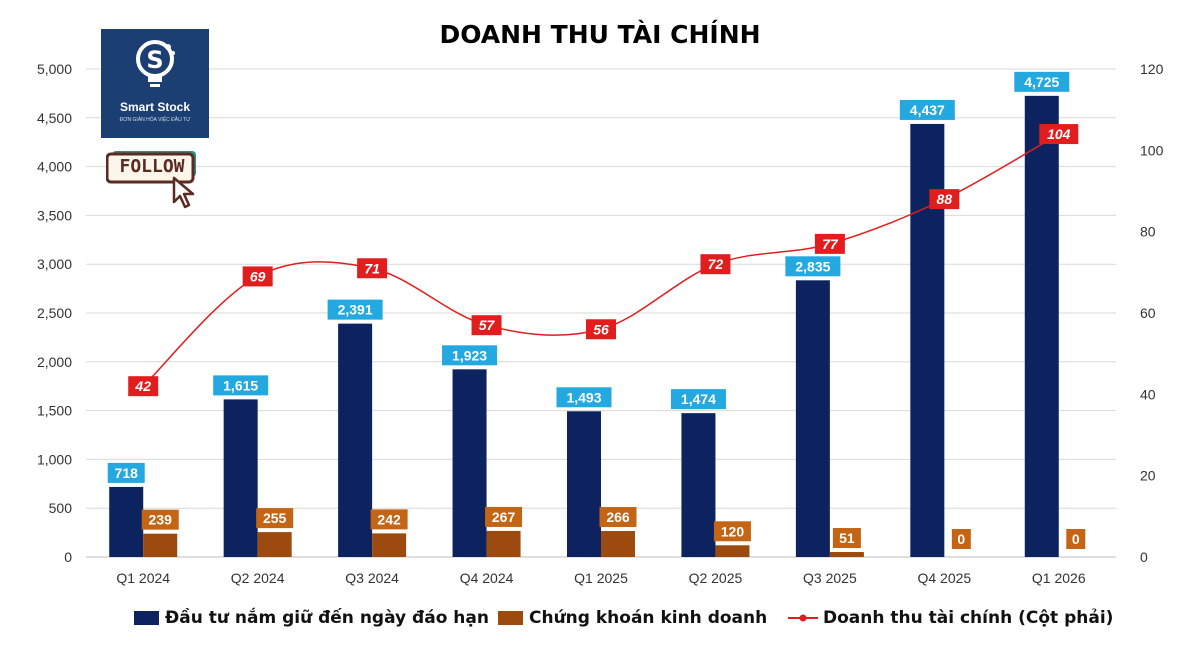 The image size is (1200, 652). What do you see at coordinates (154, 60) in the screenshot?
I see `svg-text: S` at bounding box center [154, 60].